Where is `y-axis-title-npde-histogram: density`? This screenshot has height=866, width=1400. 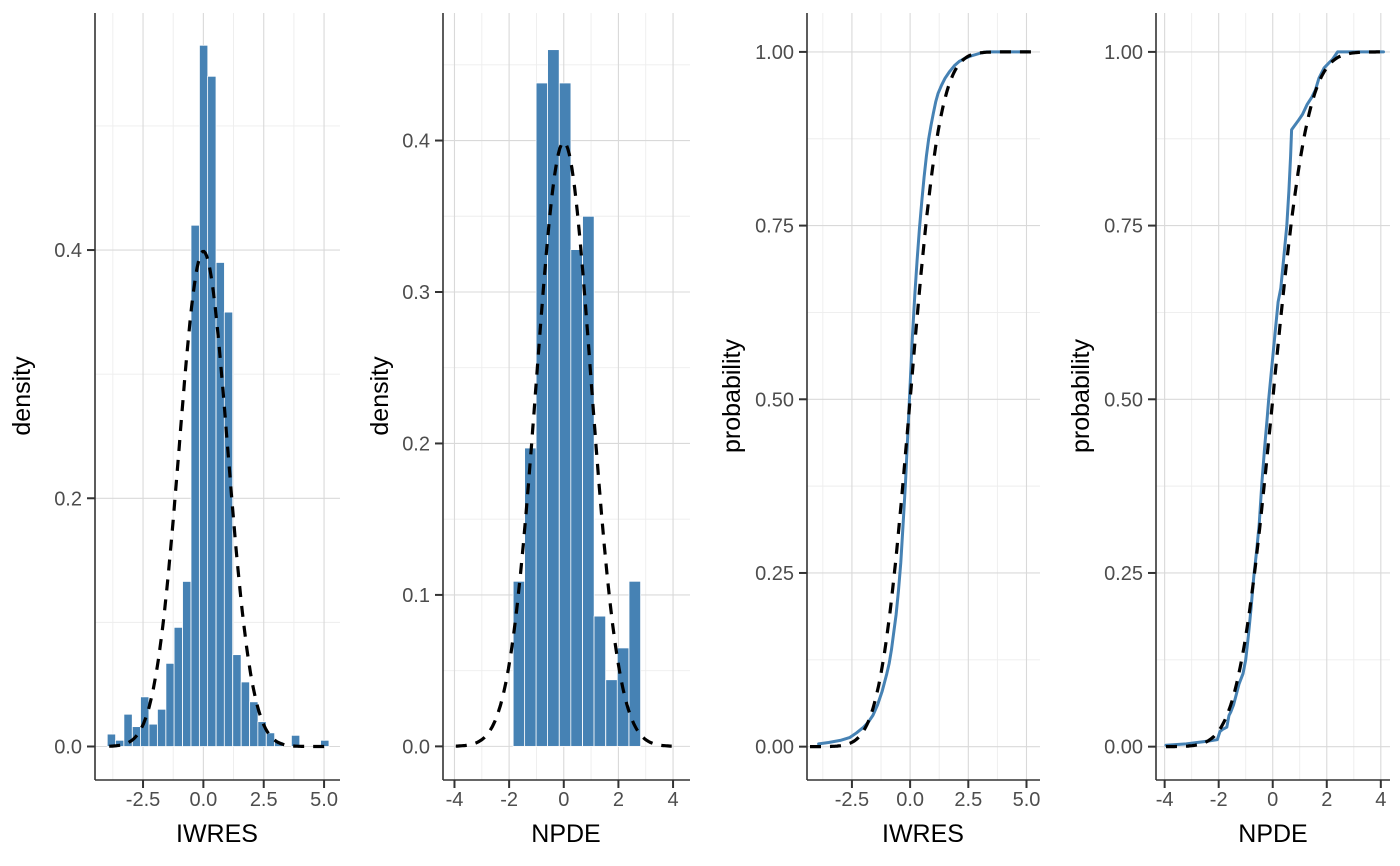
y-axis-title-npde-histogram: density is located at coordinates (380, 396).